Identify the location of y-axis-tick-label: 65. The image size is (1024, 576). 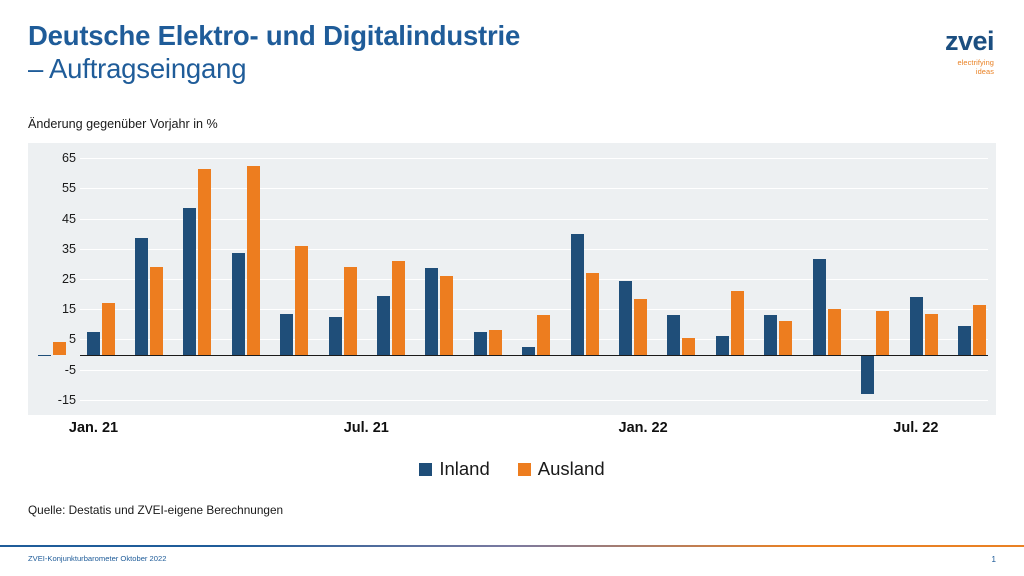
(68, 158).